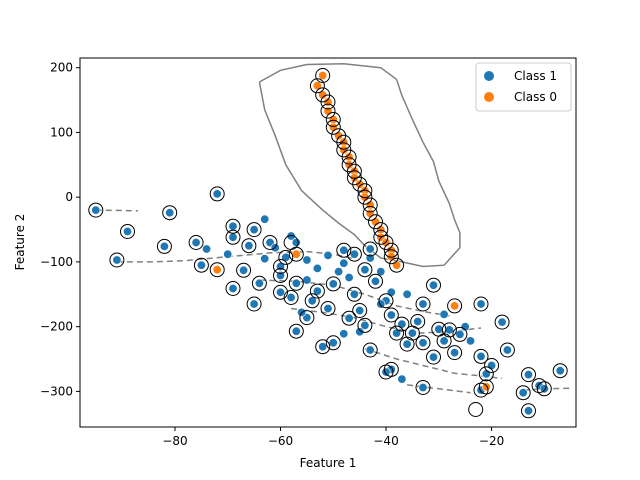 This screenshot has width=640, height=480. Describe the element at coordinates (280, 441) in the screenshot. I see `x-tick-label-1: −60` at that location.